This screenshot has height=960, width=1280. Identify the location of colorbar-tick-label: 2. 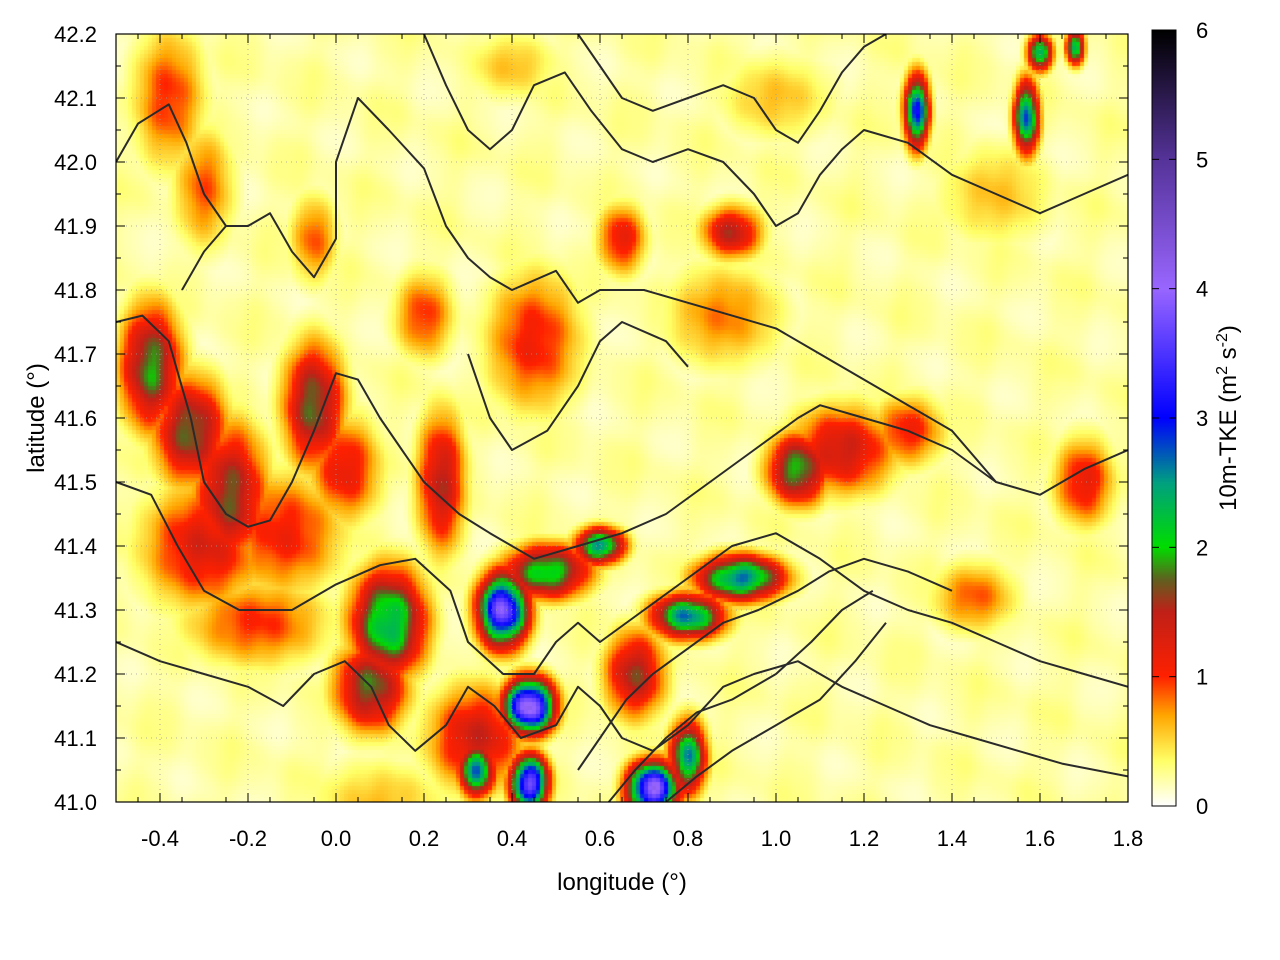
(1202, 547).